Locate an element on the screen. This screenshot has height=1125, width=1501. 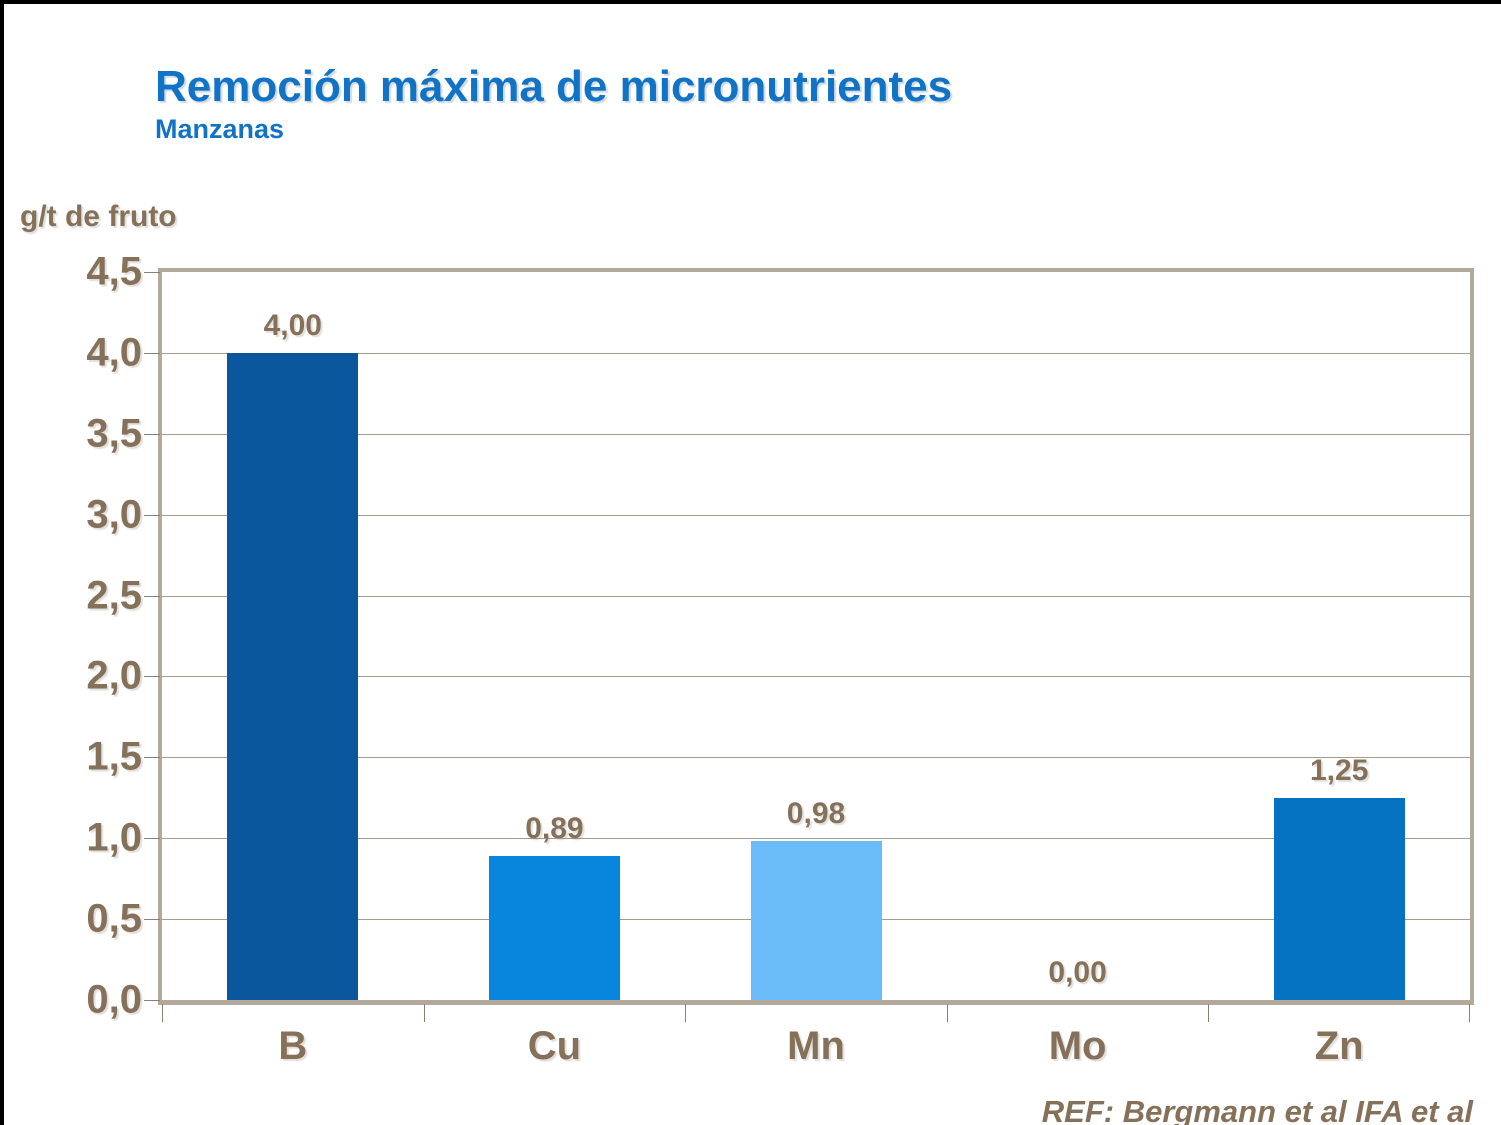
y-axis-tick-label: 2,0 is located at coordinates (114, 675).